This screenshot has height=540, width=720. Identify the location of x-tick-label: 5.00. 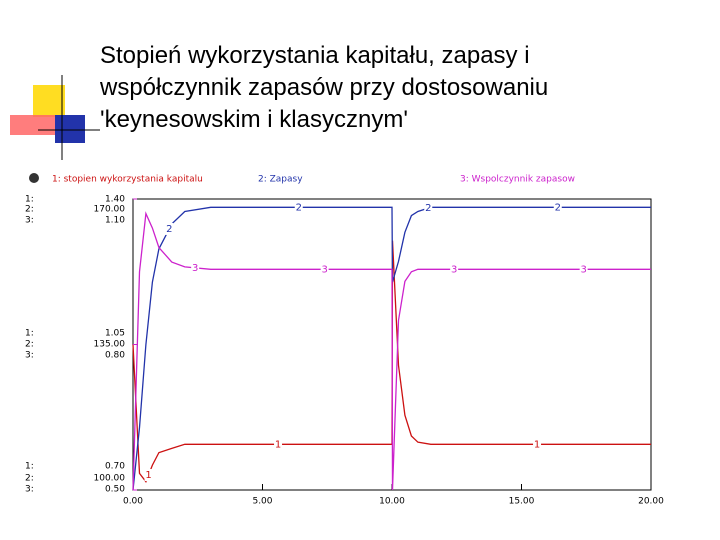
(262, 502).